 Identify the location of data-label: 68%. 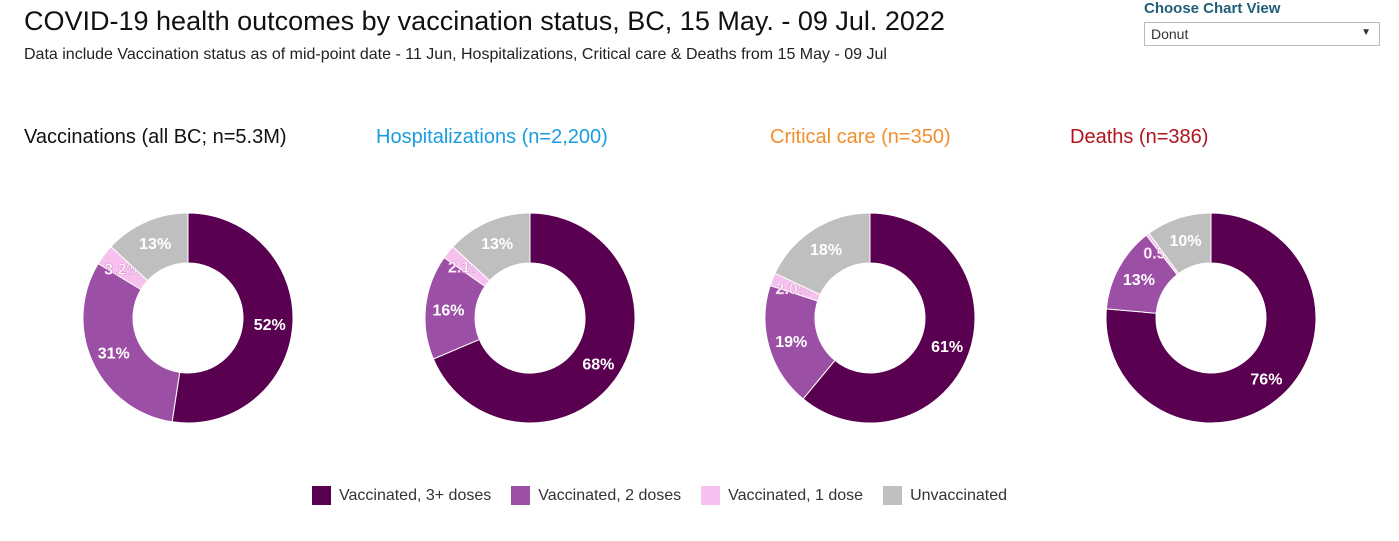
(598, 364).